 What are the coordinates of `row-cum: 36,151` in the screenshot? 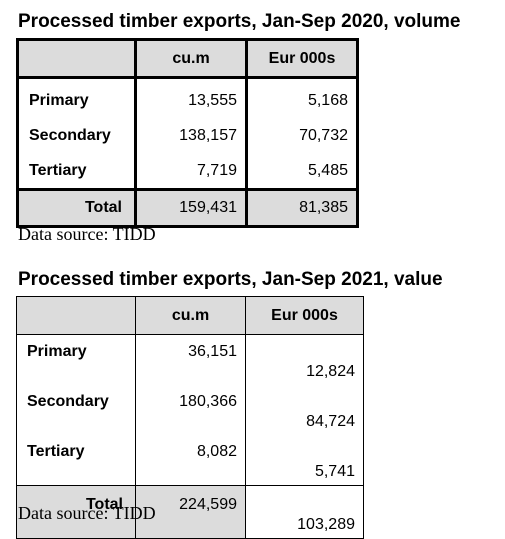 It's located at (190, 359).